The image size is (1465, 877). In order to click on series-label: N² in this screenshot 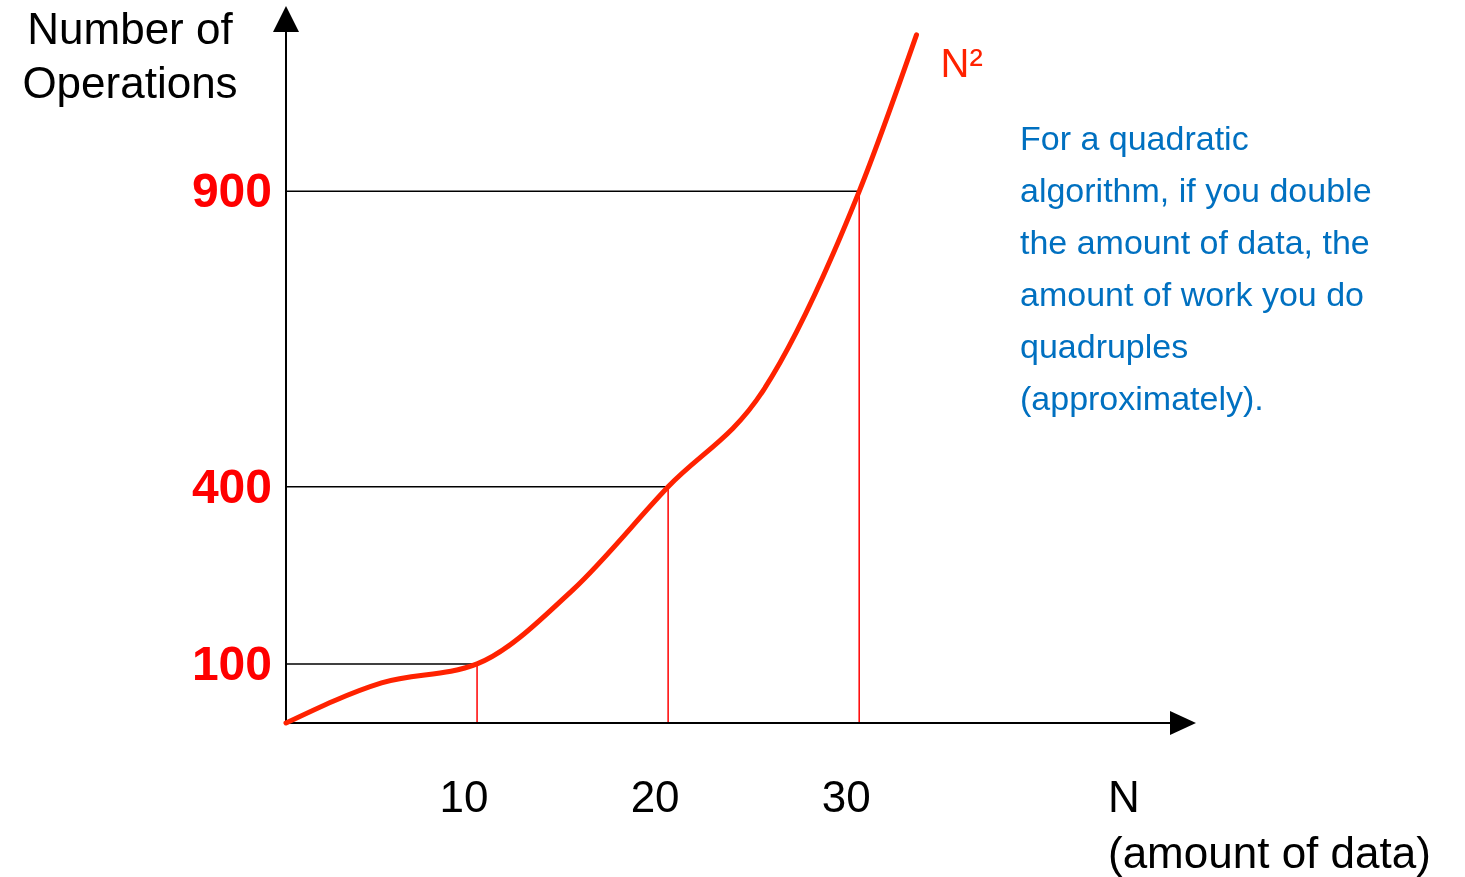, I will do `click(961, 62)`.